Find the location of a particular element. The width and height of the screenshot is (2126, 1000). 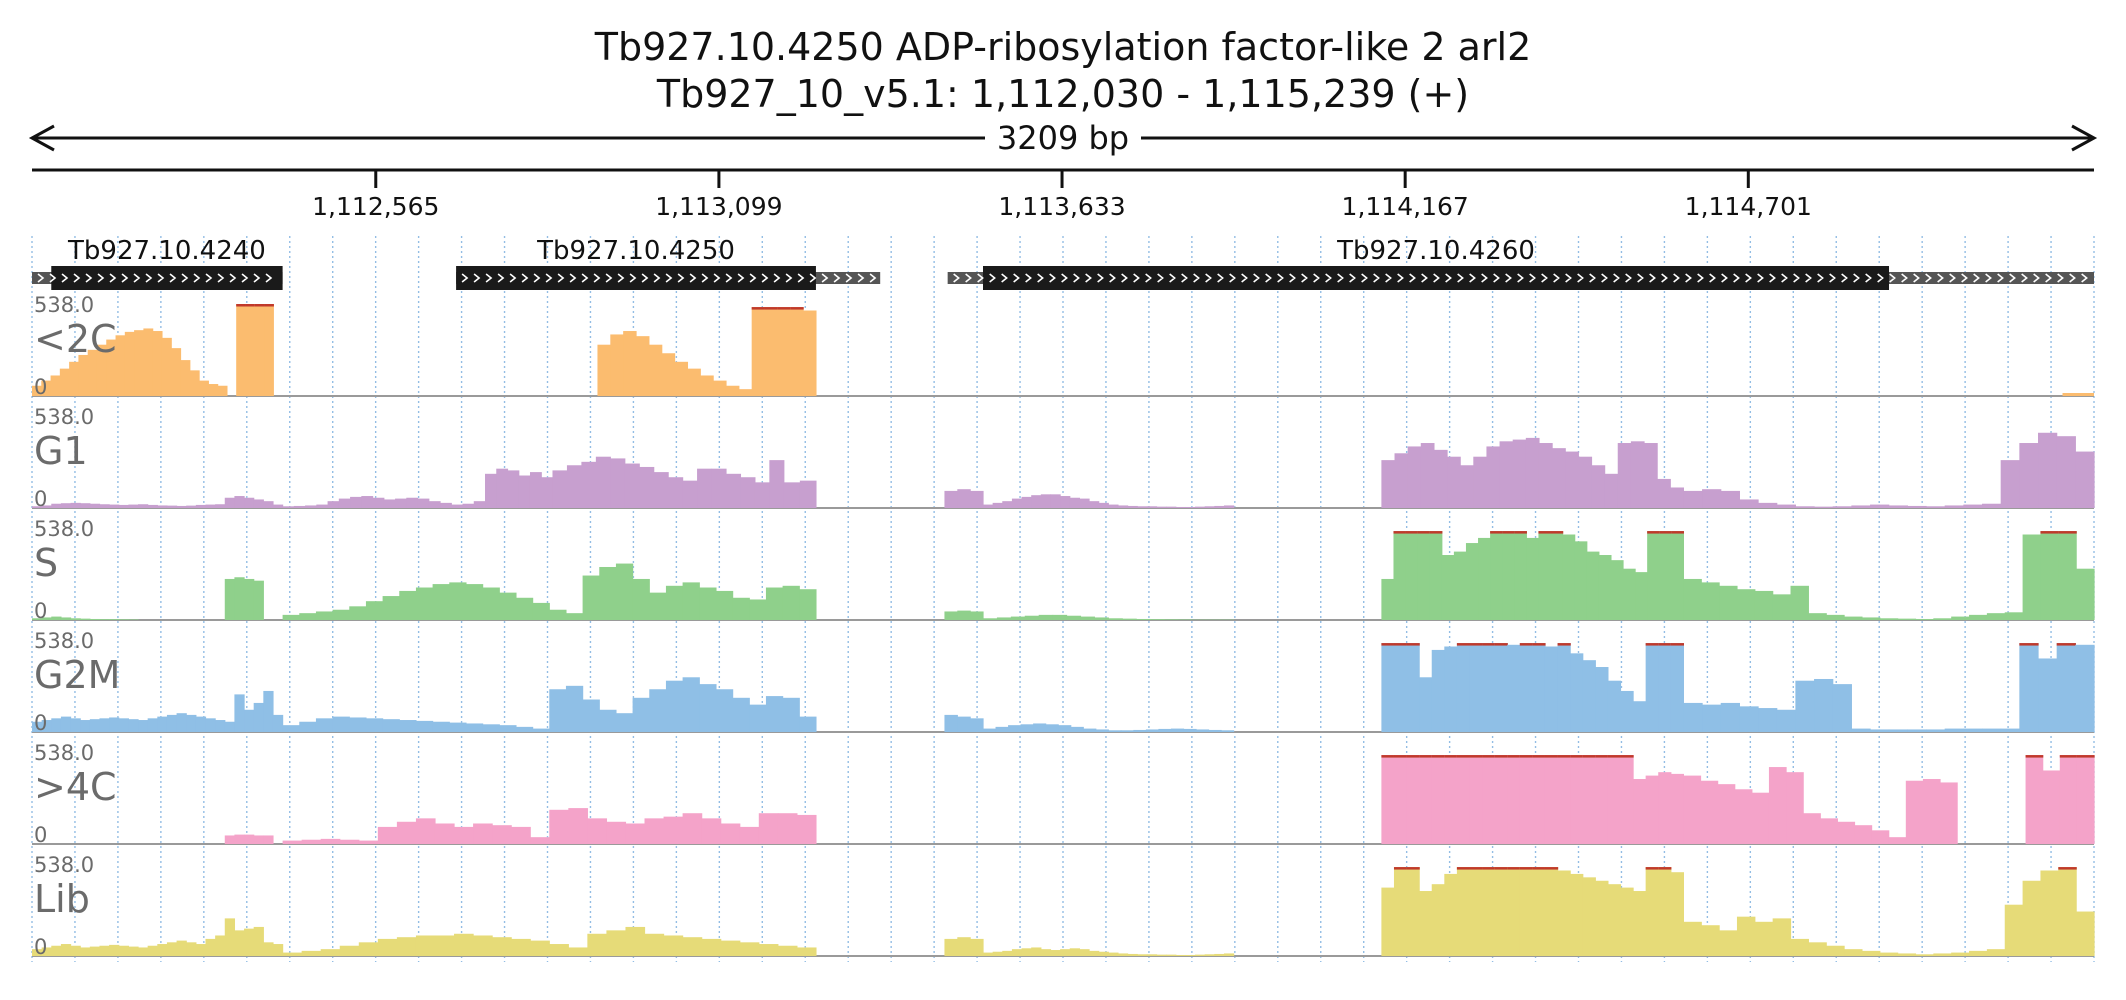

ruler-tick-label-1: 1,113,099 is located at coordinates (718, 206).